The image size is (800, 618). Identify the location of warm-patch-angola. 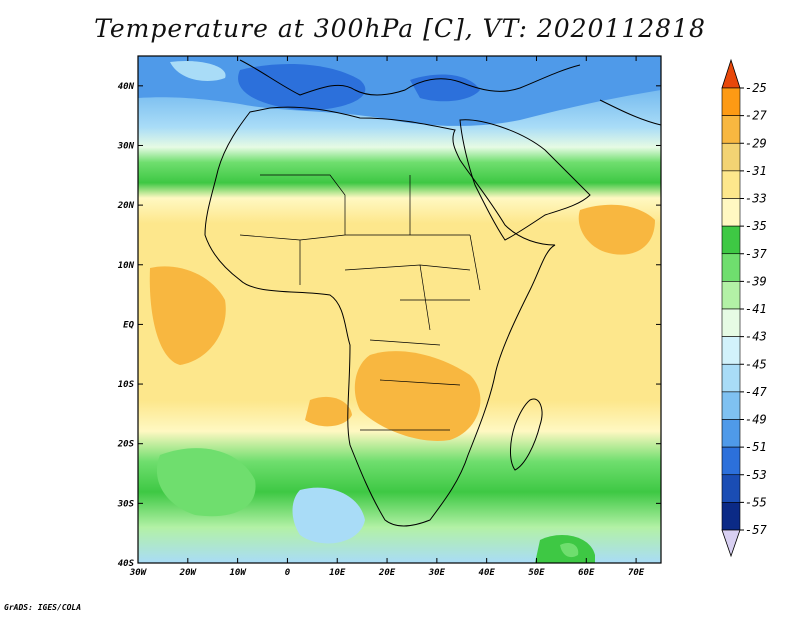
(328, 411).